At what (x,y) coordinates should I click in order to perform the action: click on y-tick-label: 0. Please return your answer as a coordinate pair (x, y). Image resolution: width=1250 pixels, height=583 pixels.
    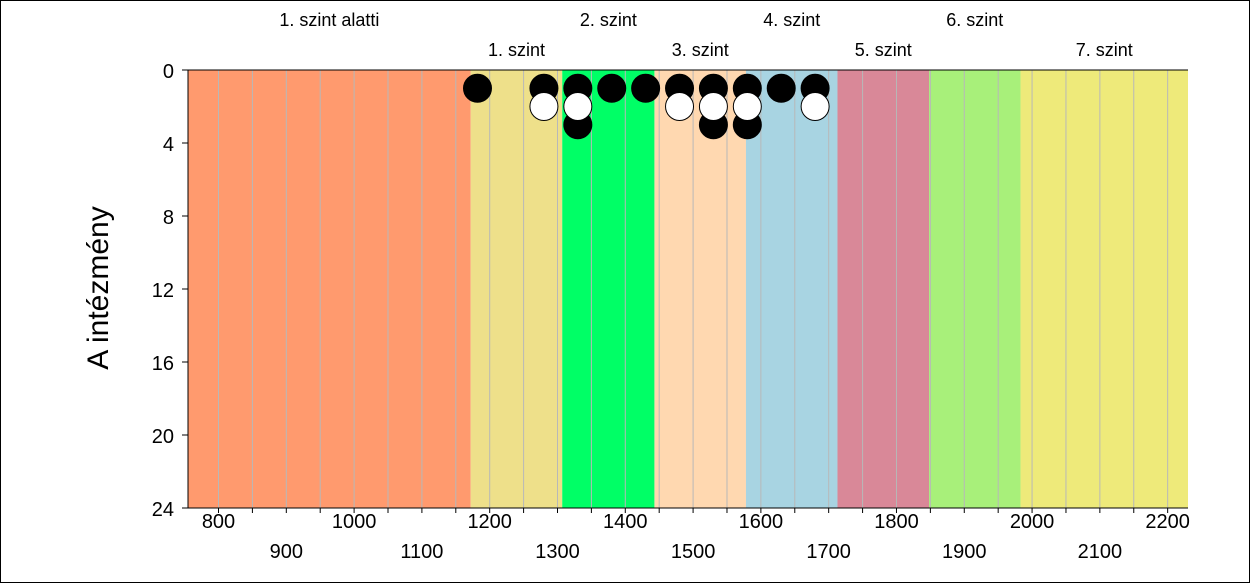
    Looking at the image, I should click on (168, 72).